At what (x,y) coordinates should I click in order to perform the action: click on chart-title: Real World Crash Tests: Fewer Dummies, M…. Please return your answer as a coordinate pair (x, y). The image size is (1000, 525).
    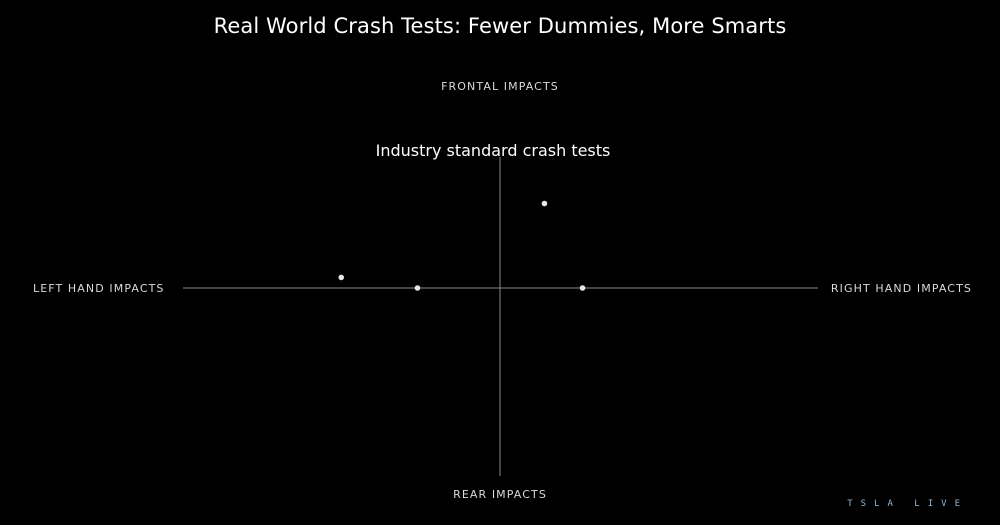
    Looking at the image, I should click on (500, 26).